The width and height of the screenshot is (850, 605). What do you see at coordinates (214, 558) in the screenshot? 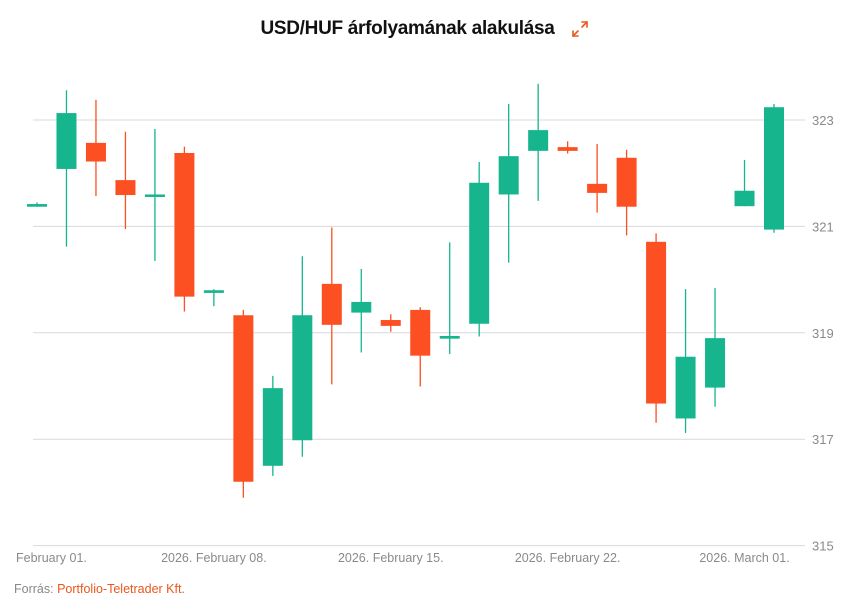
I see `x-tick-label: 2026. February 08.` at bounding box center [214, 558].